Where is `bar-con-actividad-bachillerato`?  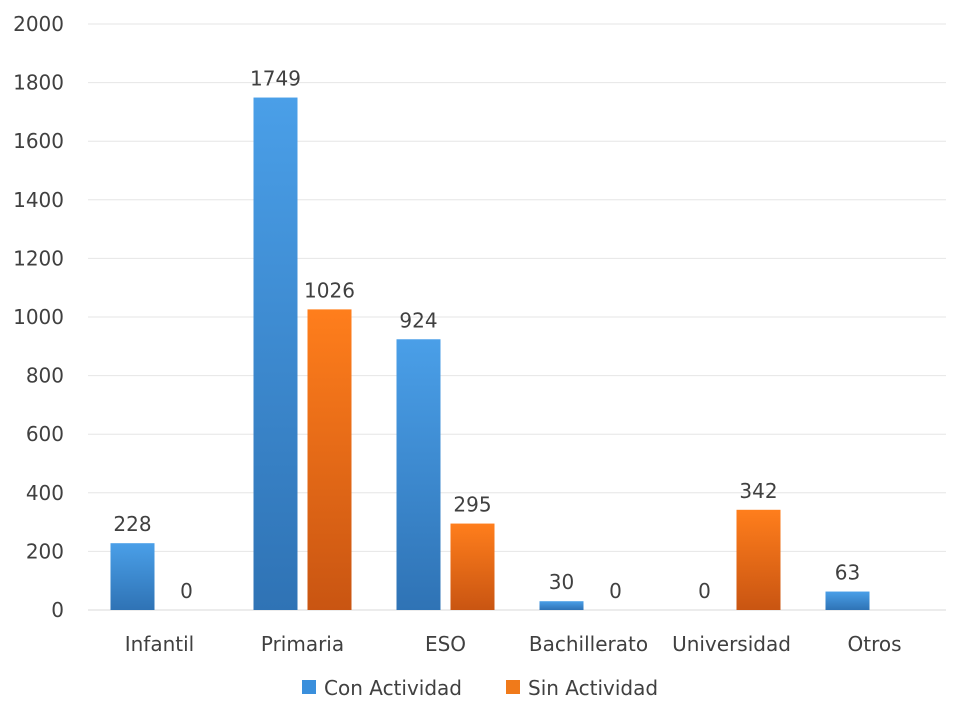
bar-con-actividad-bachillerato is located at coordinates (561, 605).